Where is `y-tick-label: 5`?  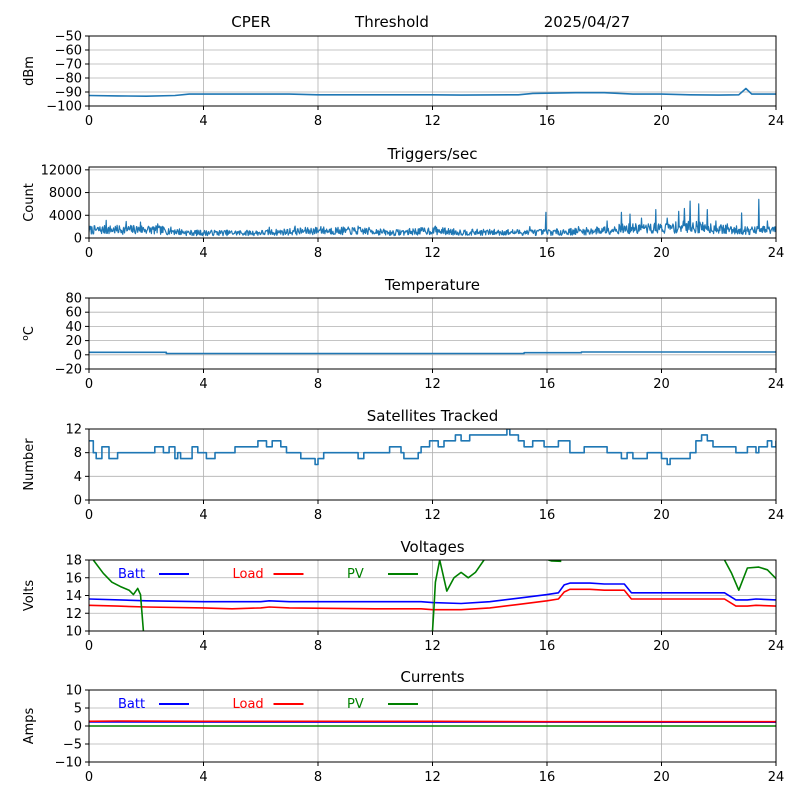 y-tick-label: 5 is located at coordinates (78, 709).